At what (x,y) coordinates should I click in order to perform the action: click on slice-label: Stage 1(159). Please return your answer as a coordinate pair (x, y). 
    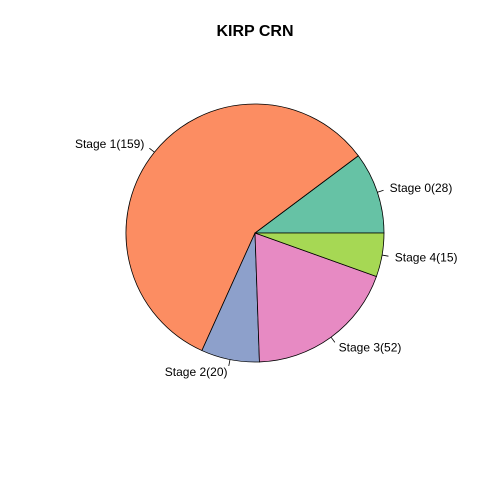
    Looking at the image, I should click on (109, 144).